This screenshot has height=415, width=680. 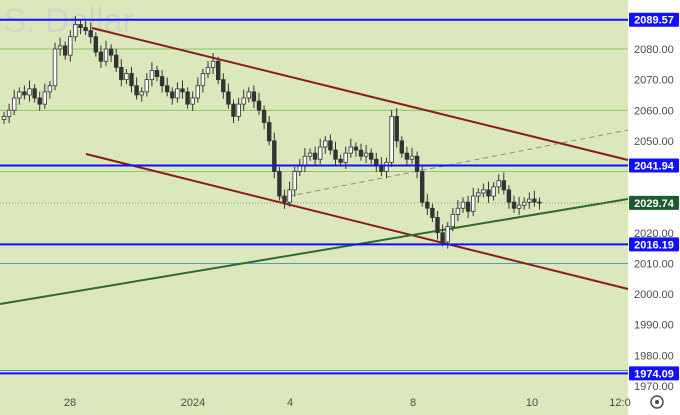 I want to click on level-tag-3: 1974.09, so click(x=654, y=373).